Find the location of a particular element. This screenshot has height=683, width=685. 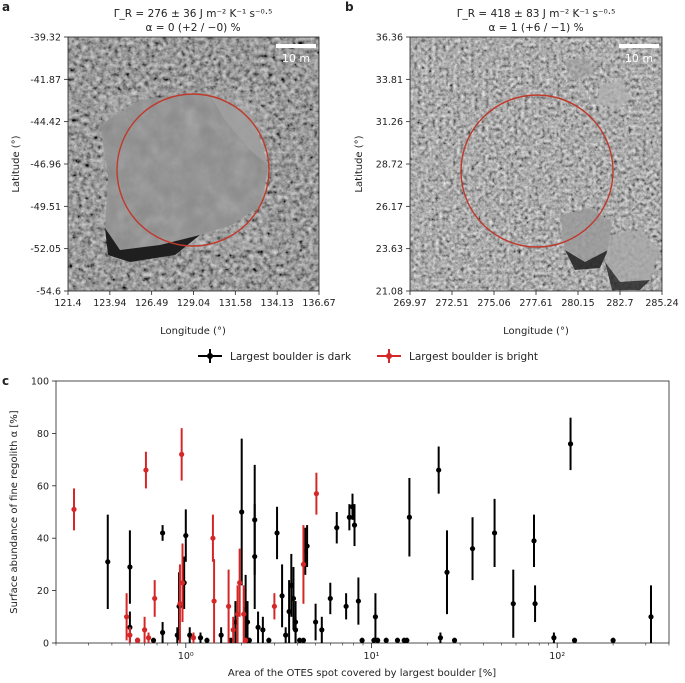

x-tick-label: 131.58 is located at coordinates (235, 303).